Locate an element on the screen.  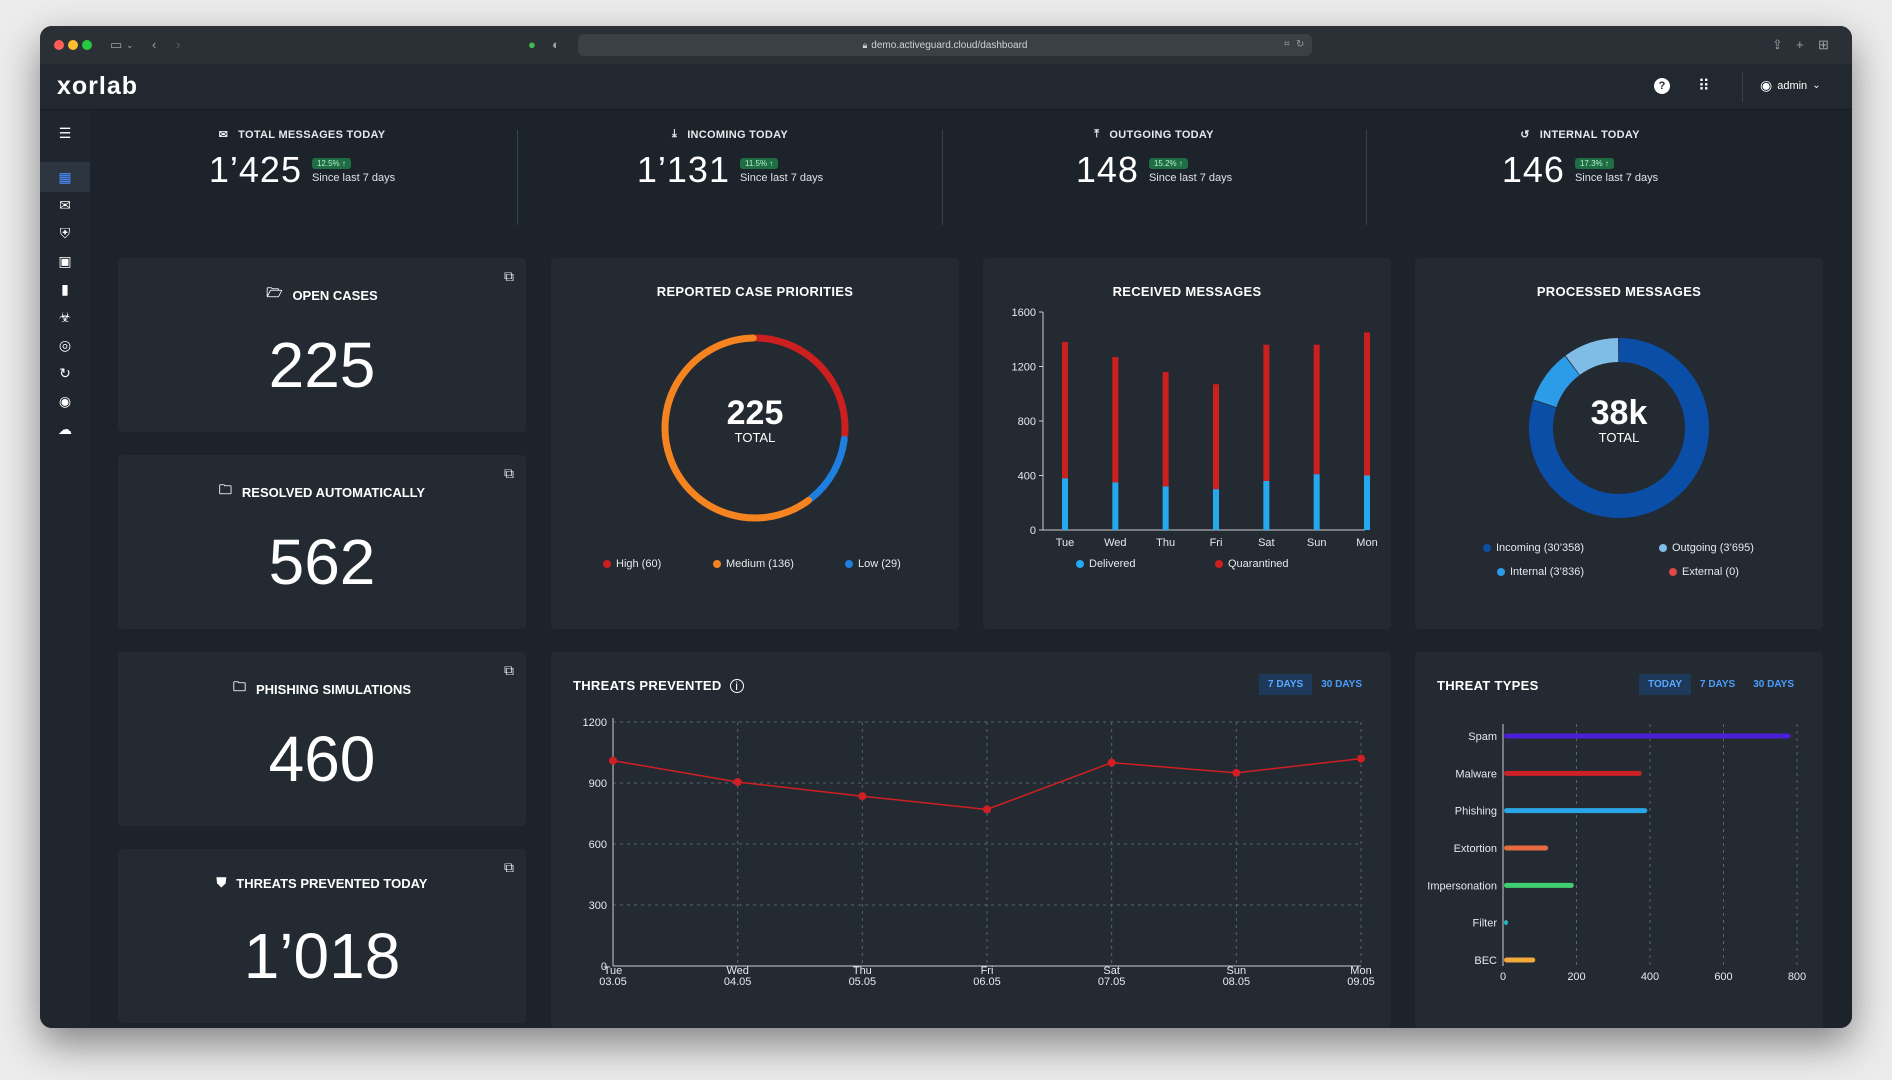
donut-center-label: TOTAL is located at coordinates (755, 437).